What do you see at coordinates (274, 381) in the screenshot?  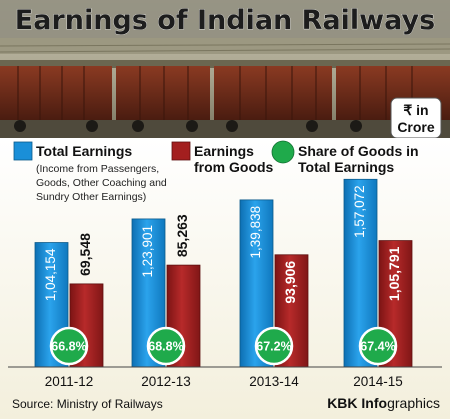 I see `x-tick-2013-14: 2013-14` at bounding box center [274, 381].